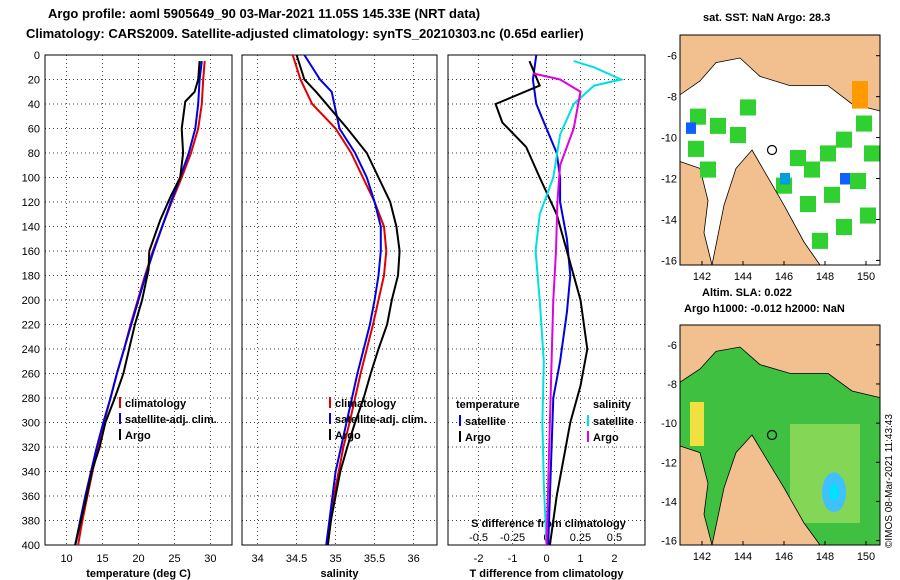  What do you see at coordinates (764, 309) in the screenshot?
I see `map-2-title: Argo h1000: -0.012 h2000: NaN` at bounding box center [764, 309].